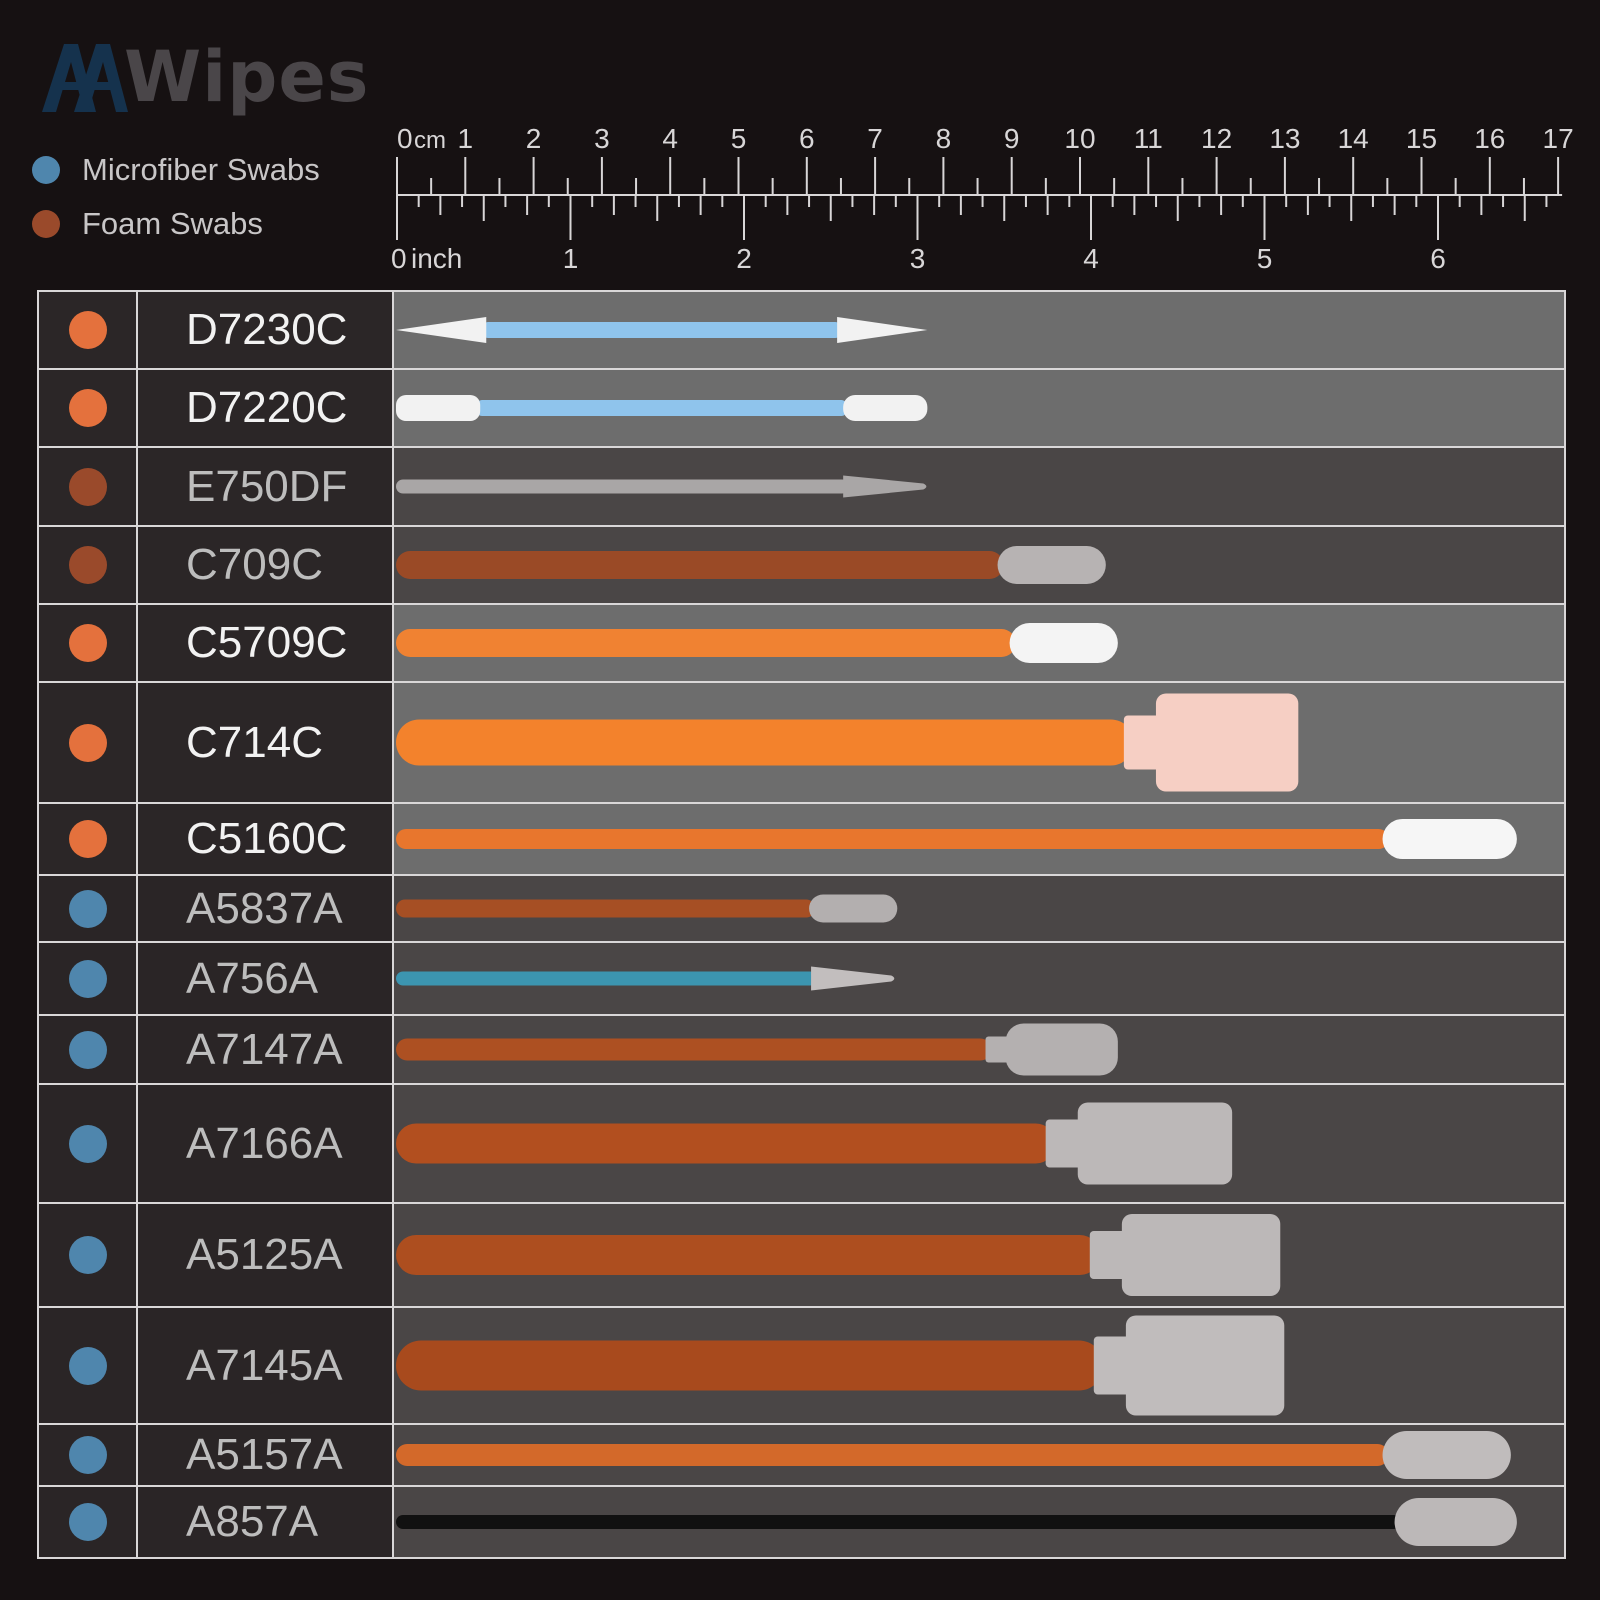 Image resolution: width=1600 pixels, height=1600 pixels. What do you see at coordinates (201, 169) in the screenshot?
I see `legend-label: Microfiber Swabs` at bounding box center [201, 169].